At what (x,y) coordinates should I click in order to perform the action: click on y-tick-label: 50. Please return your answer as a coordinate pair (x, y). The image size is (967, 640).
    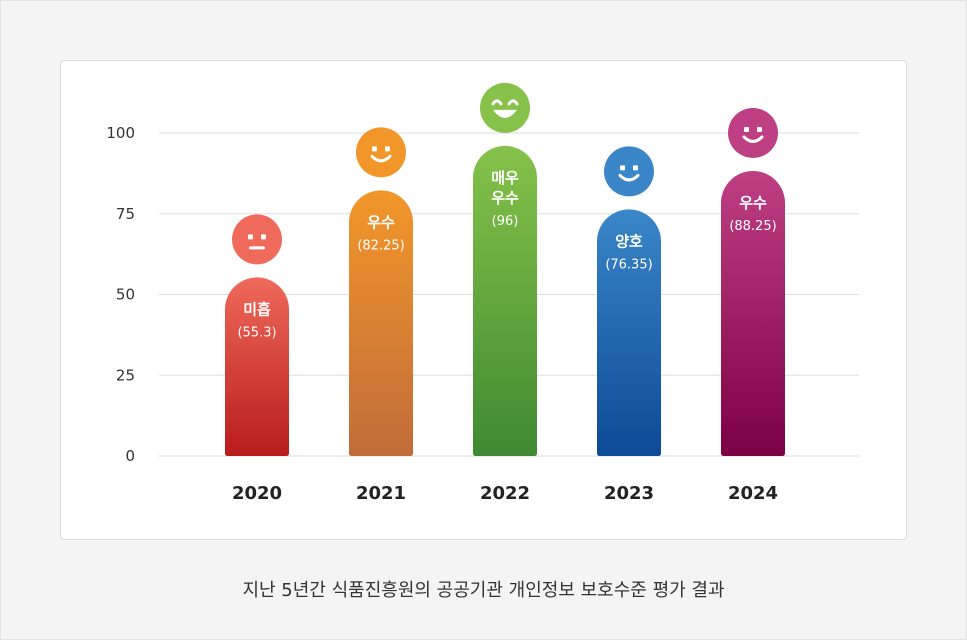
    Looking at the image, I should click on (125, 295).